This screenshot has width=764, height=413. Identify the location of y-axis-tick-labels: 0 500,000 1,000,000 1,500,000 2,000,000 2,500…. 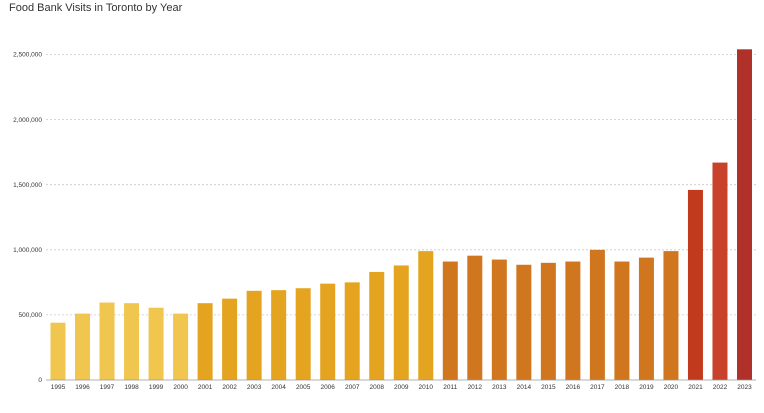
(27, 218).